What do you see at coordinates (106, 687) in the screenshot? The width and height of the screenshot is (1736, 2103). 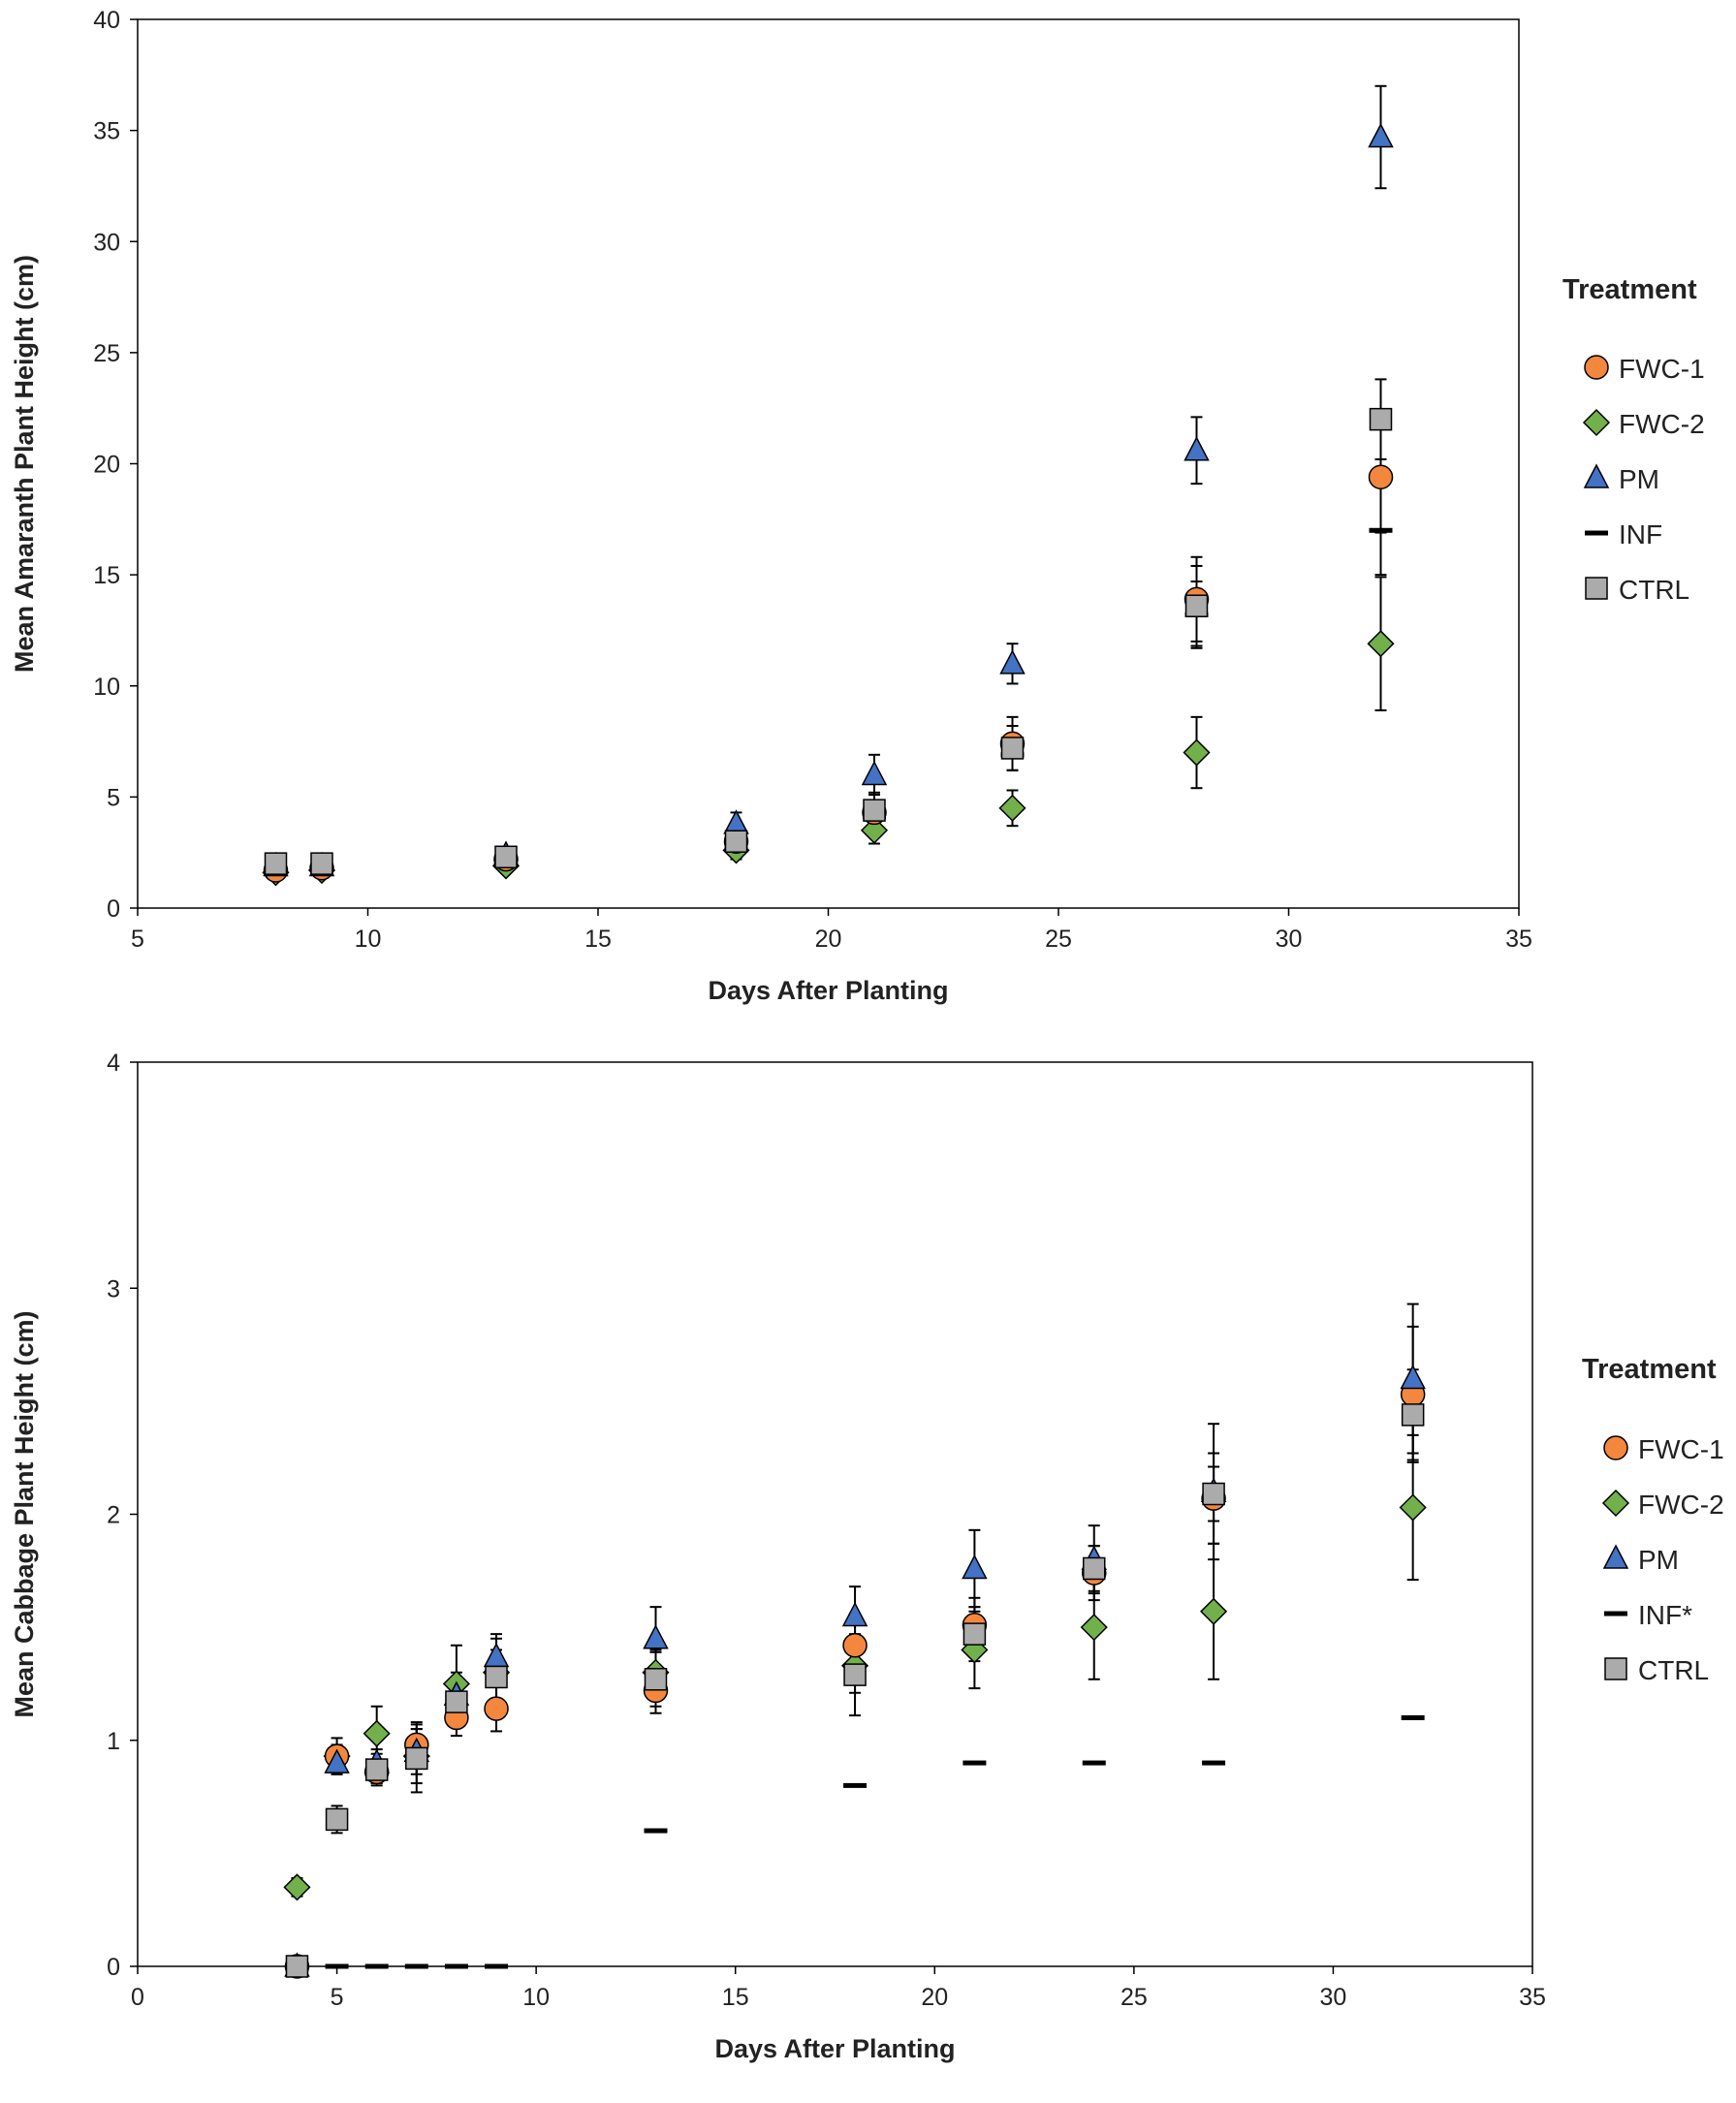 I see `y-tick-label: 10` at bounding box center [106, 687].